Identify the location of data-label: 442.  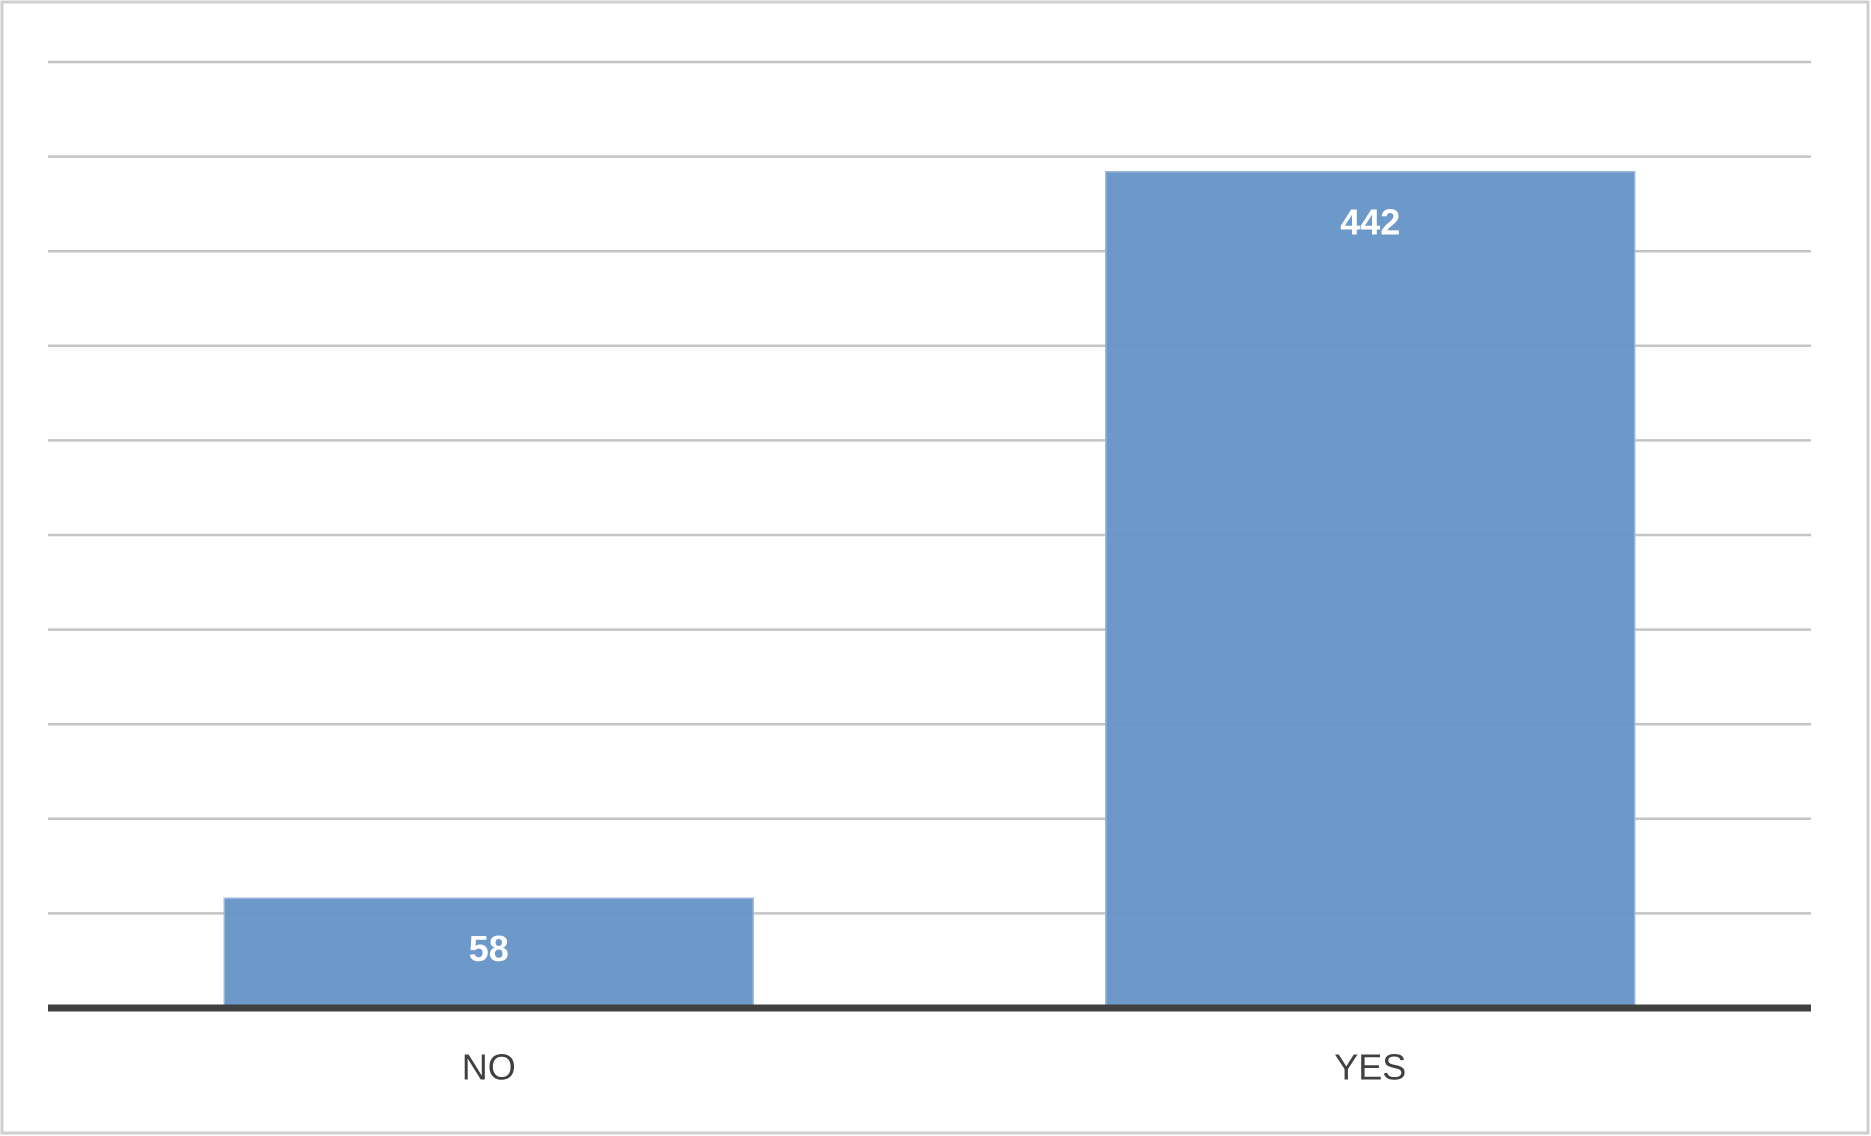
(1370, 221).